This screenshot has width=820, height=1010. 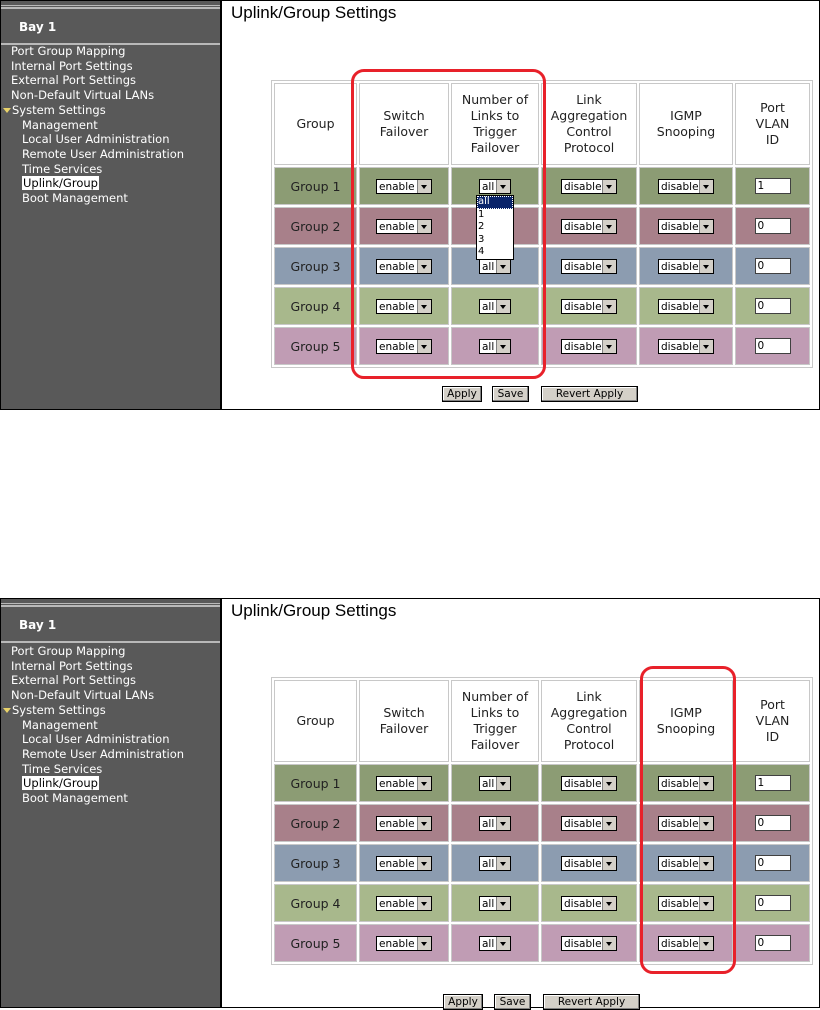 What do you see at coordinates (93, 710) in the screenshot?
I see `nav-item-system-settings: System Settings` at bounding box center [93, 710].